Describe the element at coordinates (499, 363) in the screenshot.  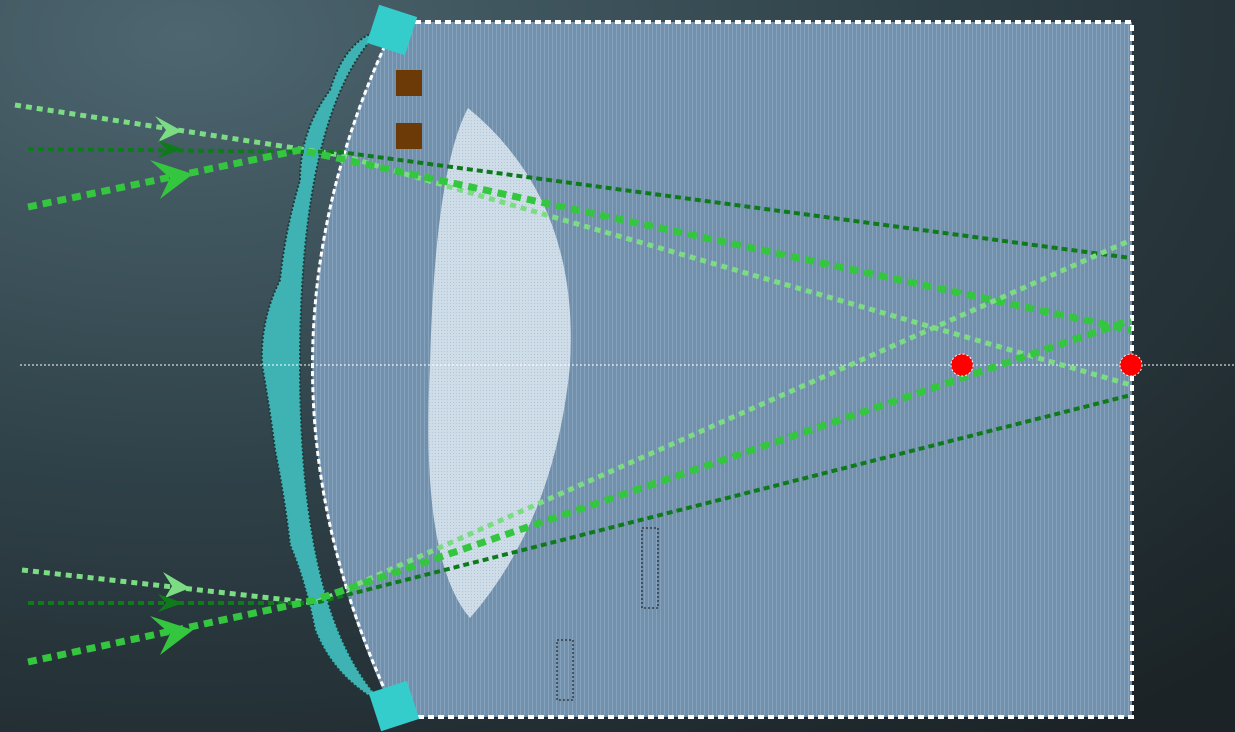
I see `lens` at that location.